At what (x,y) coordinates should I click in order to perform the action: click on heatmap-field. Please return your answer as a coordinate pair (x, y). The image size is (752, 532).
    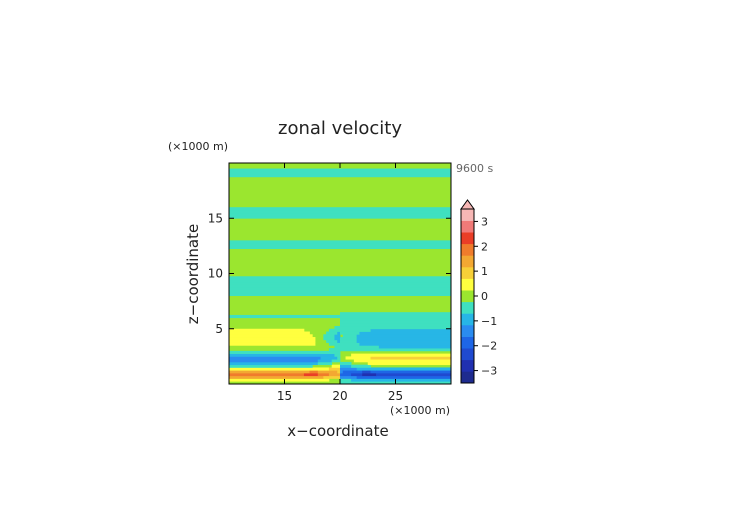
    Looking at the image, I should click on (340, 274).